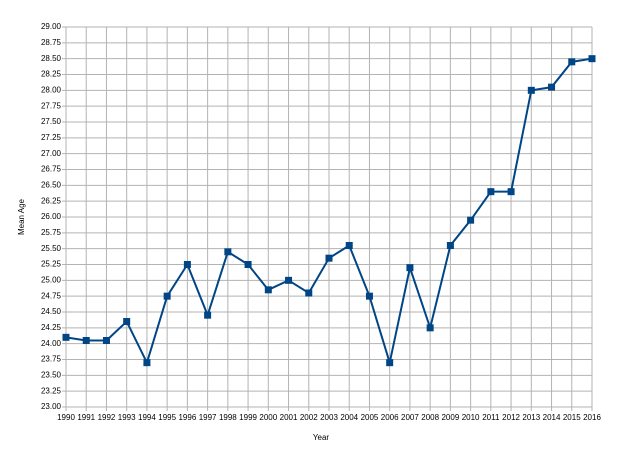 Image resolution: width=640 pixels, height=466 pixels. What do you see at coordinates (531, 417) in the screenshot?
I see `x-tick-label: 2013` at bounding box center [531, 417].